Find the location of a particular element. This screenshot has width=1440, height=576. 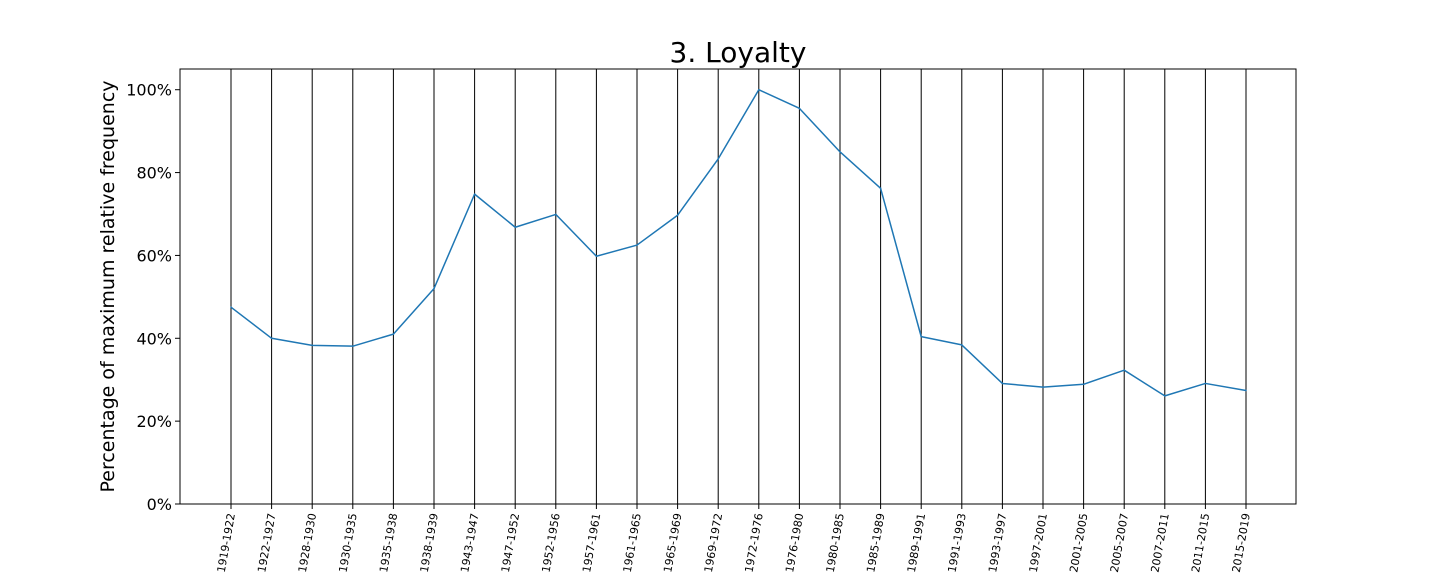

y-tick-label: 80% is located at coordinates (154, 173).